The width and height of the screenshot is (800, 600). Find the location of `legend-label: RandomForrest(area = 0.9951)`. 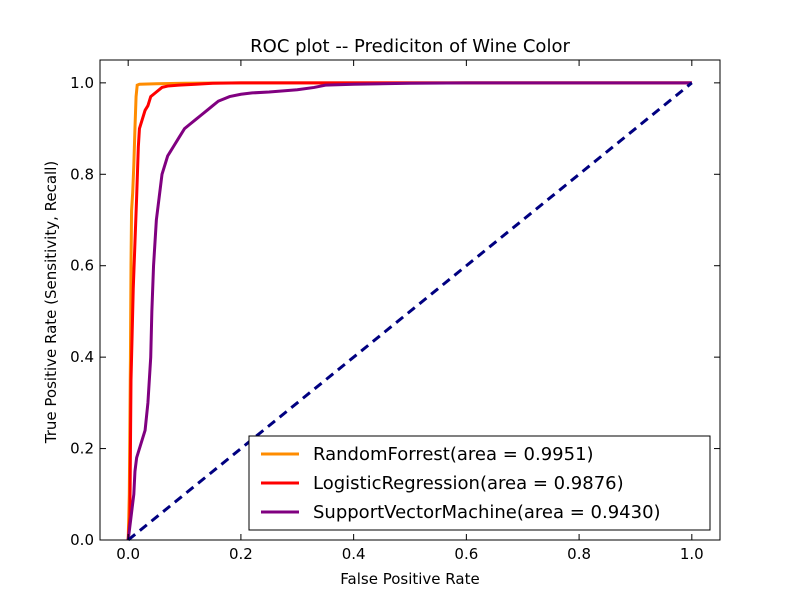

legend-label: RandomForrest(area = 0.9951) is located at coordinates (453, 454).